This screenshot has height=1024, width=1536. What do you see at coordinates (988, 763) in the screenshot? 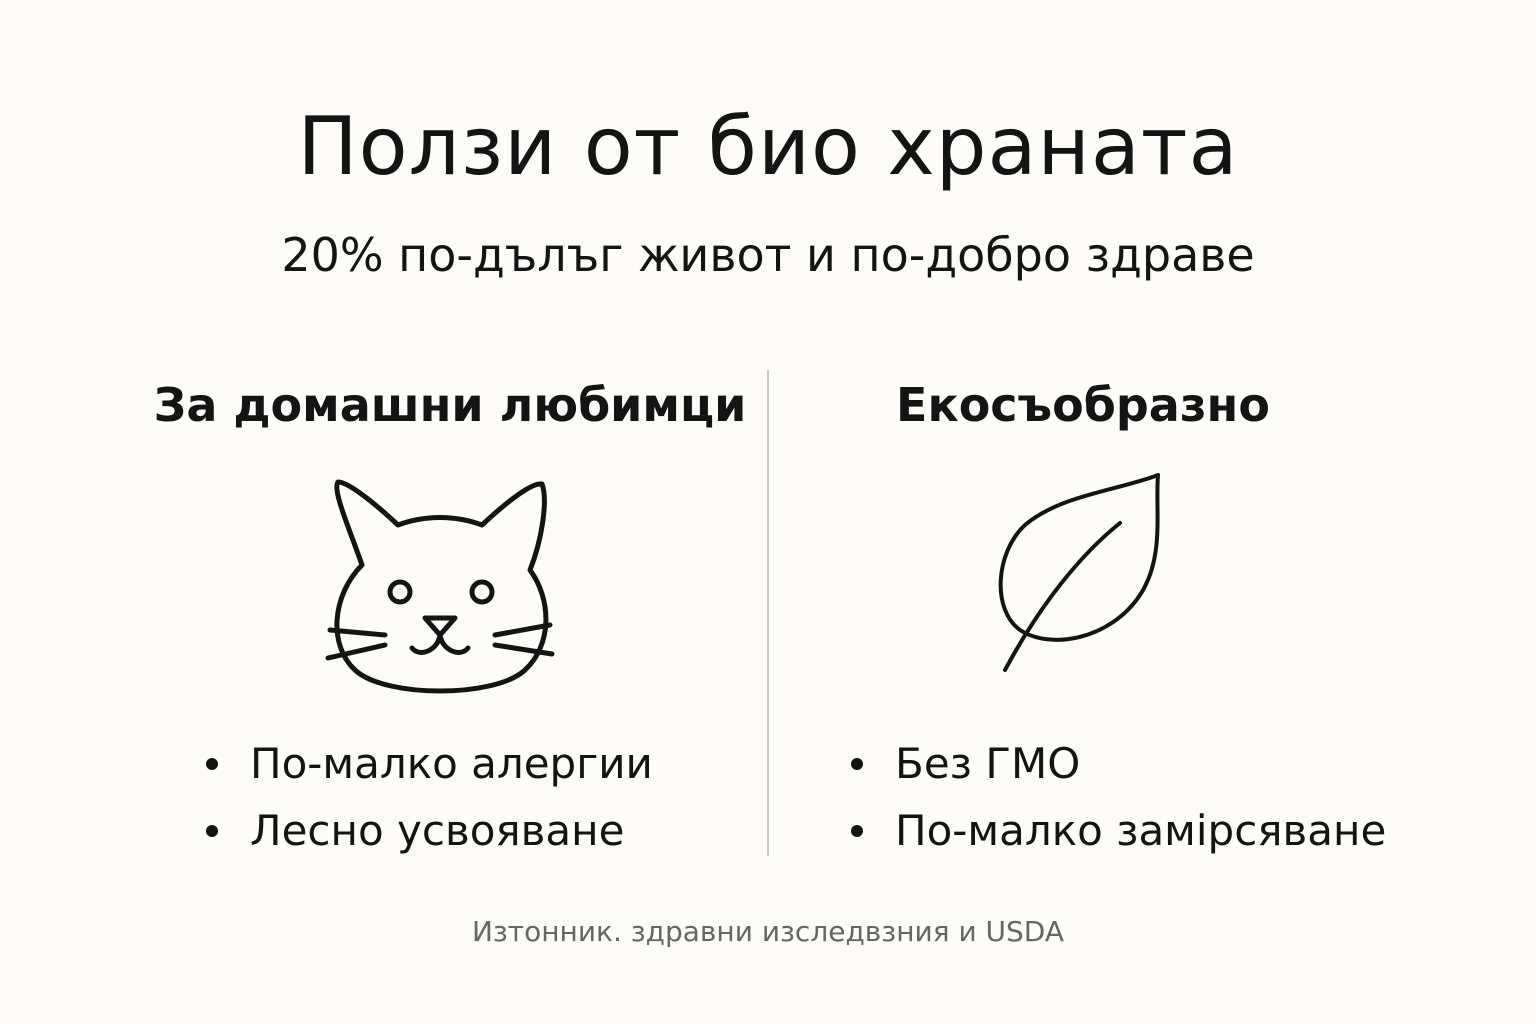
I see `list-item-text: Без ГМО` at bounding box center [988, 763].